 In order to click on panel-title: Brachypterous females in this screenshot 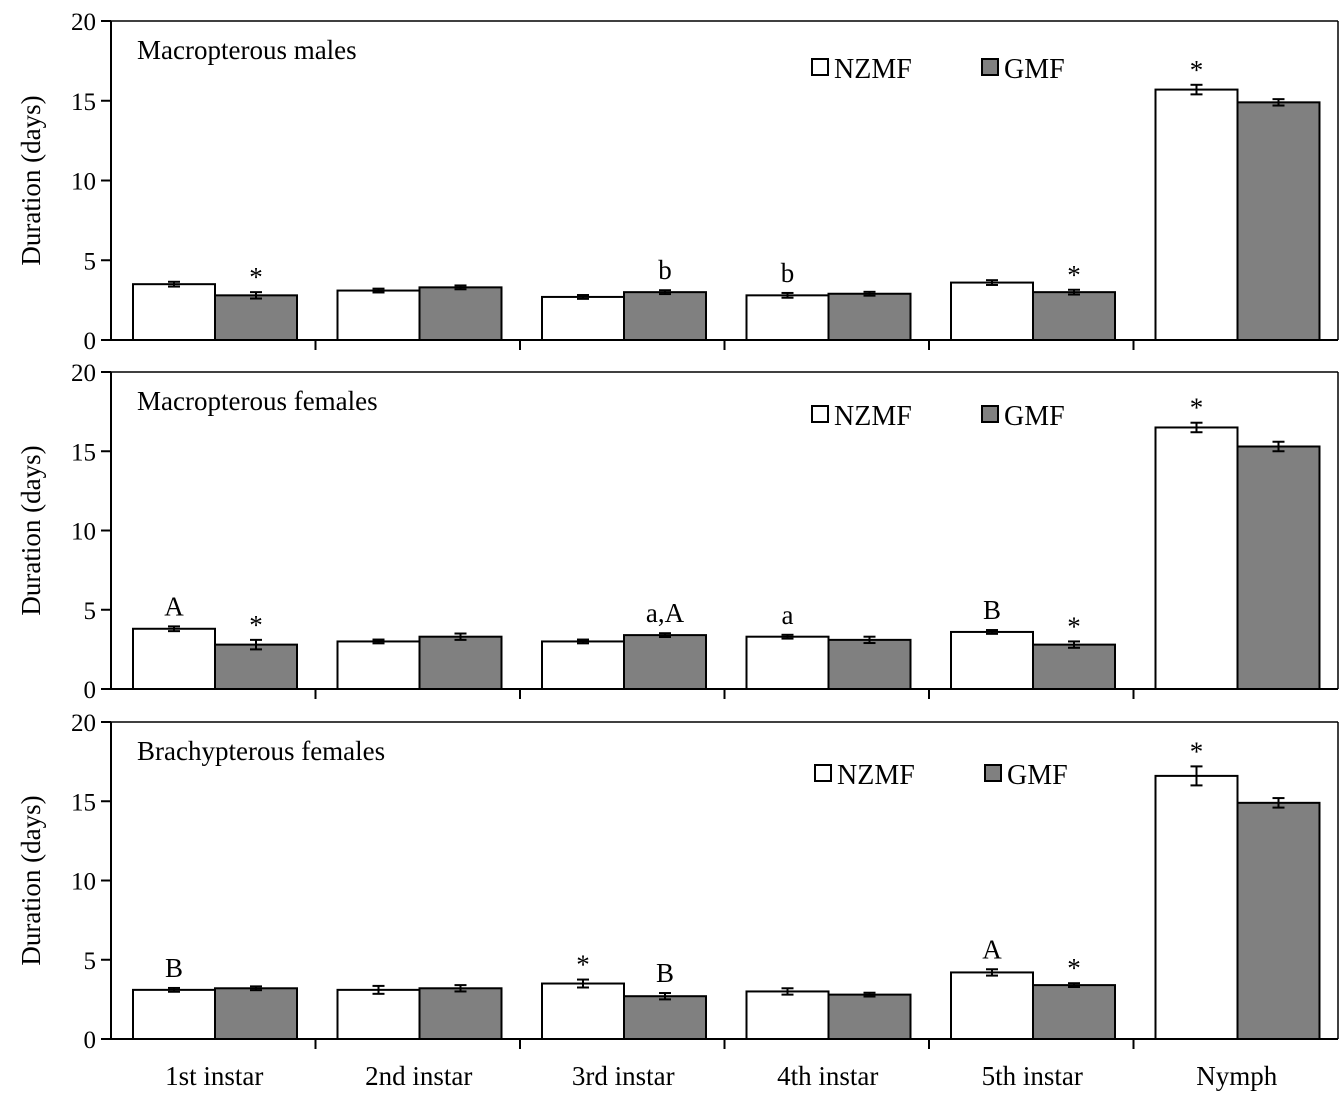, I will do `click(261, 751)`.